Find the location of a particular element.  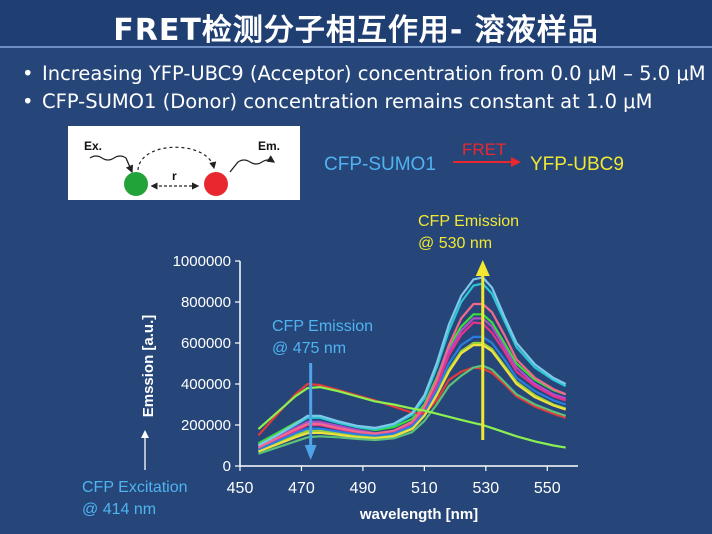

y-axis-arrowhead-icon is located at coordinates (145, 434).